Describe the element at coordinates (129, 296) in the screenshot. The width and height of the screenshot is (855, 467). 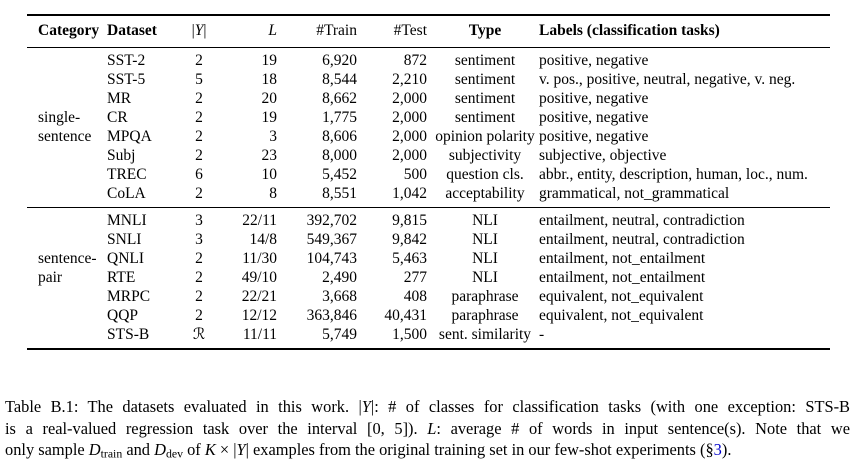
I see `cell-dataset: MRPC` at that location.